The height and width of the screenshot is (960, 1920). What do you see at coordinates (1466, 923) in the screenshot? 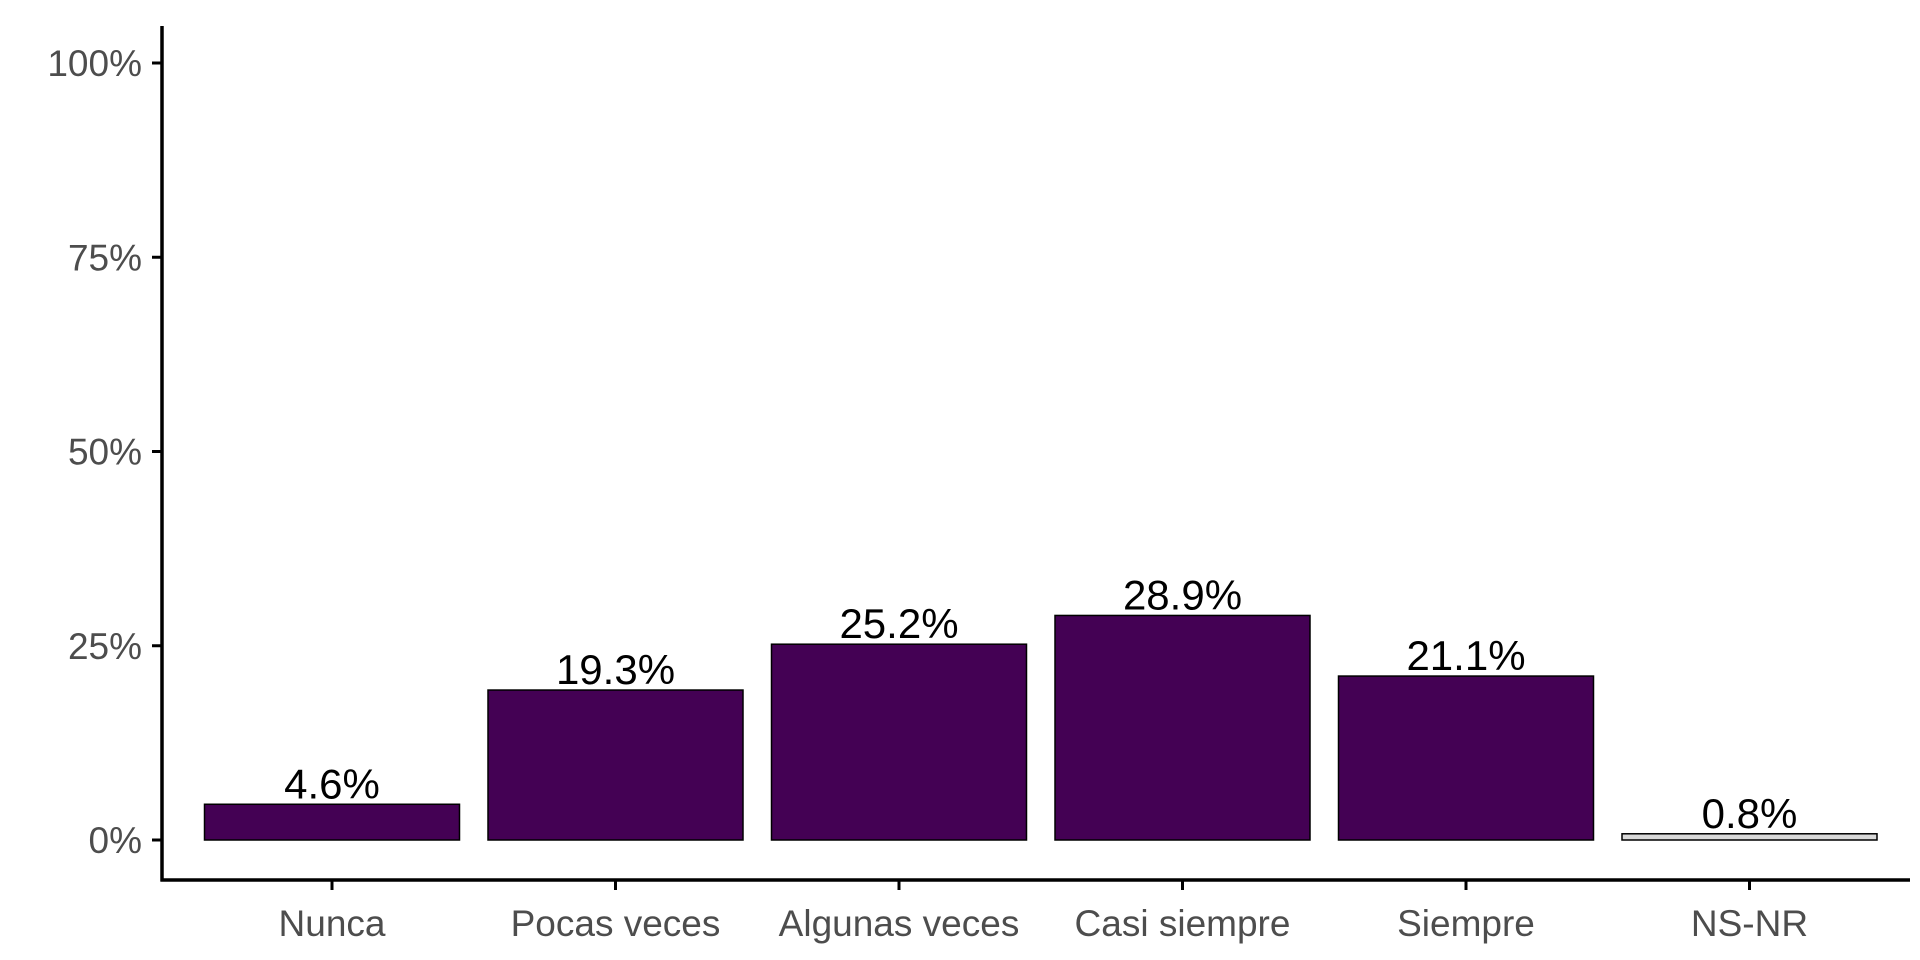
I see `x-tick-label: Siempre` at bounding box center [1466, 923].